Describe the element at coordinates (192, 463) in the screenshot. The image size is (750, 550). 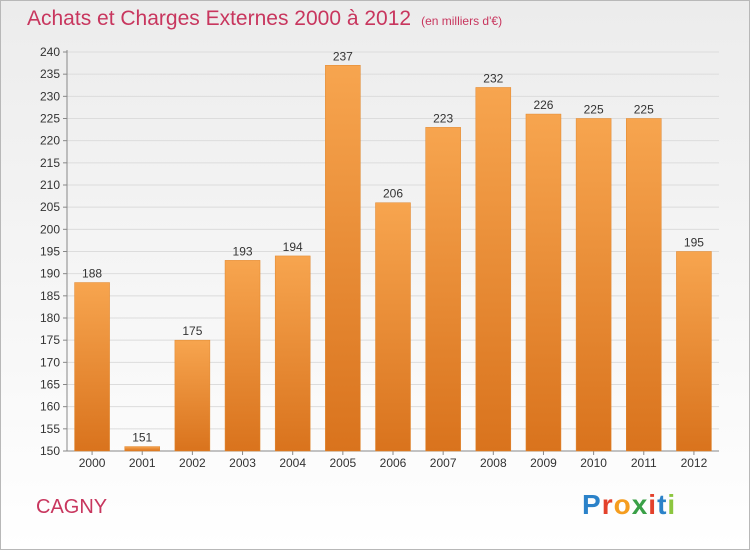
I see `x-tick-label: 2002` at that location.